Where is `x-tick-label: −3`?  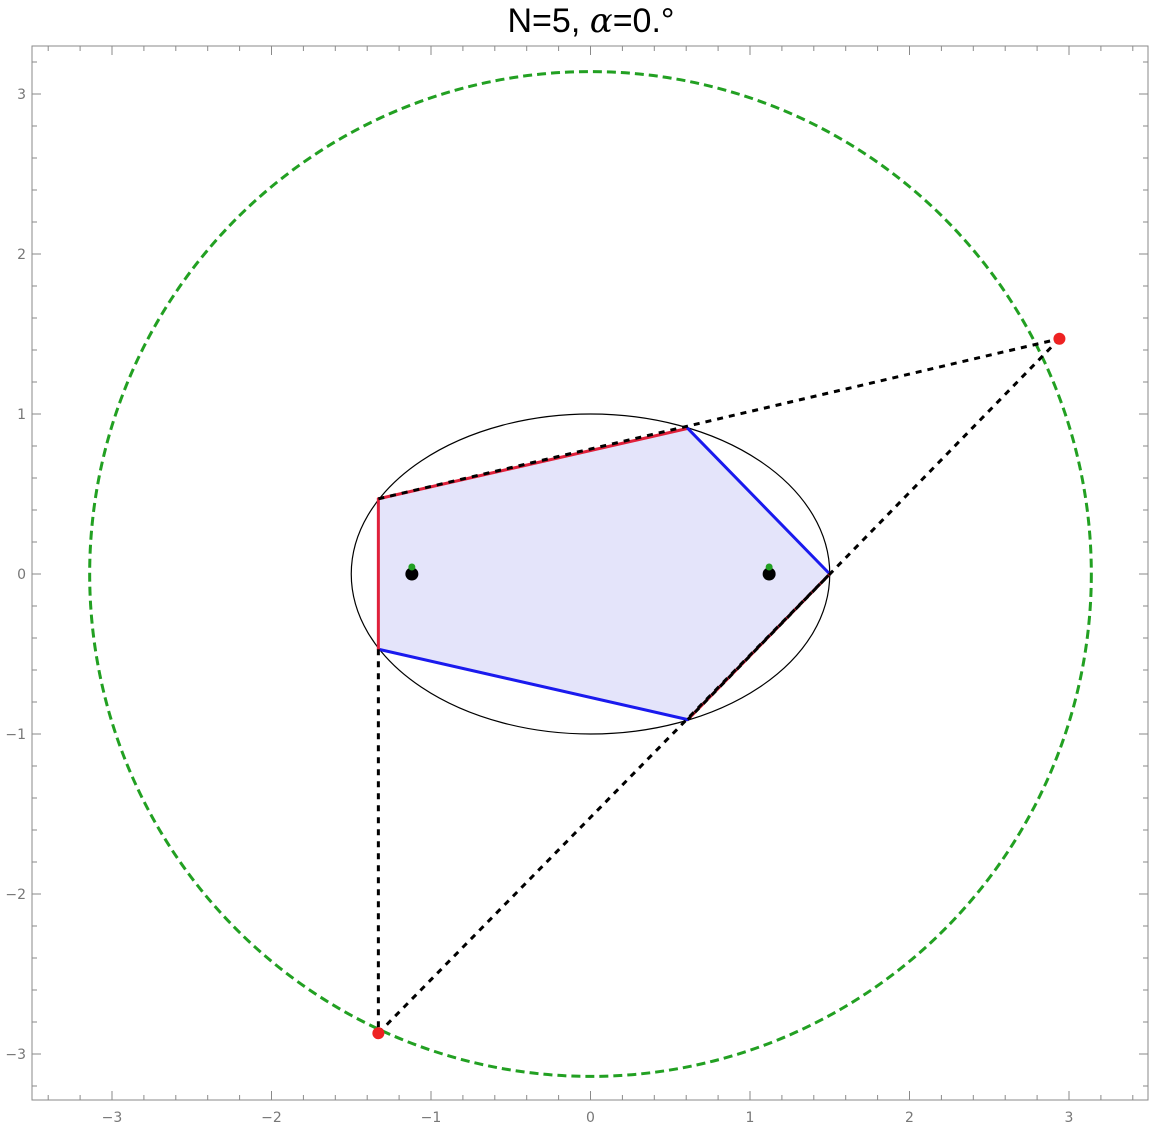
x-tick-label: −3 is located at coordinates (112, 1118).